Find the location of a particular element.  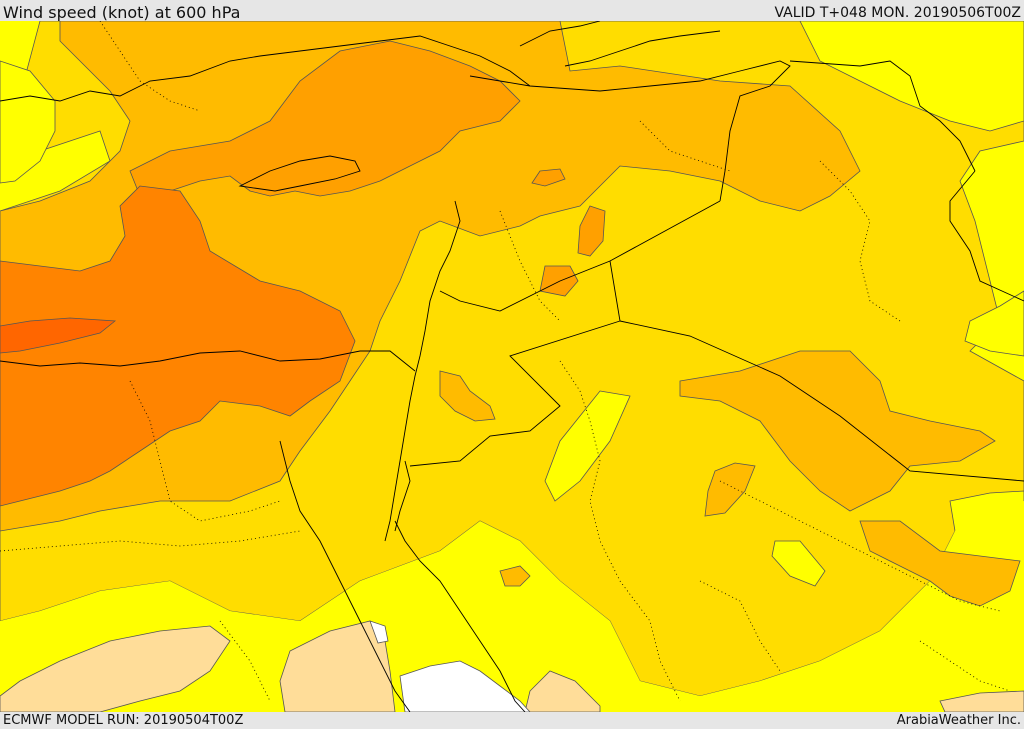

band-yellow-se is located at coordinates (798, 563).